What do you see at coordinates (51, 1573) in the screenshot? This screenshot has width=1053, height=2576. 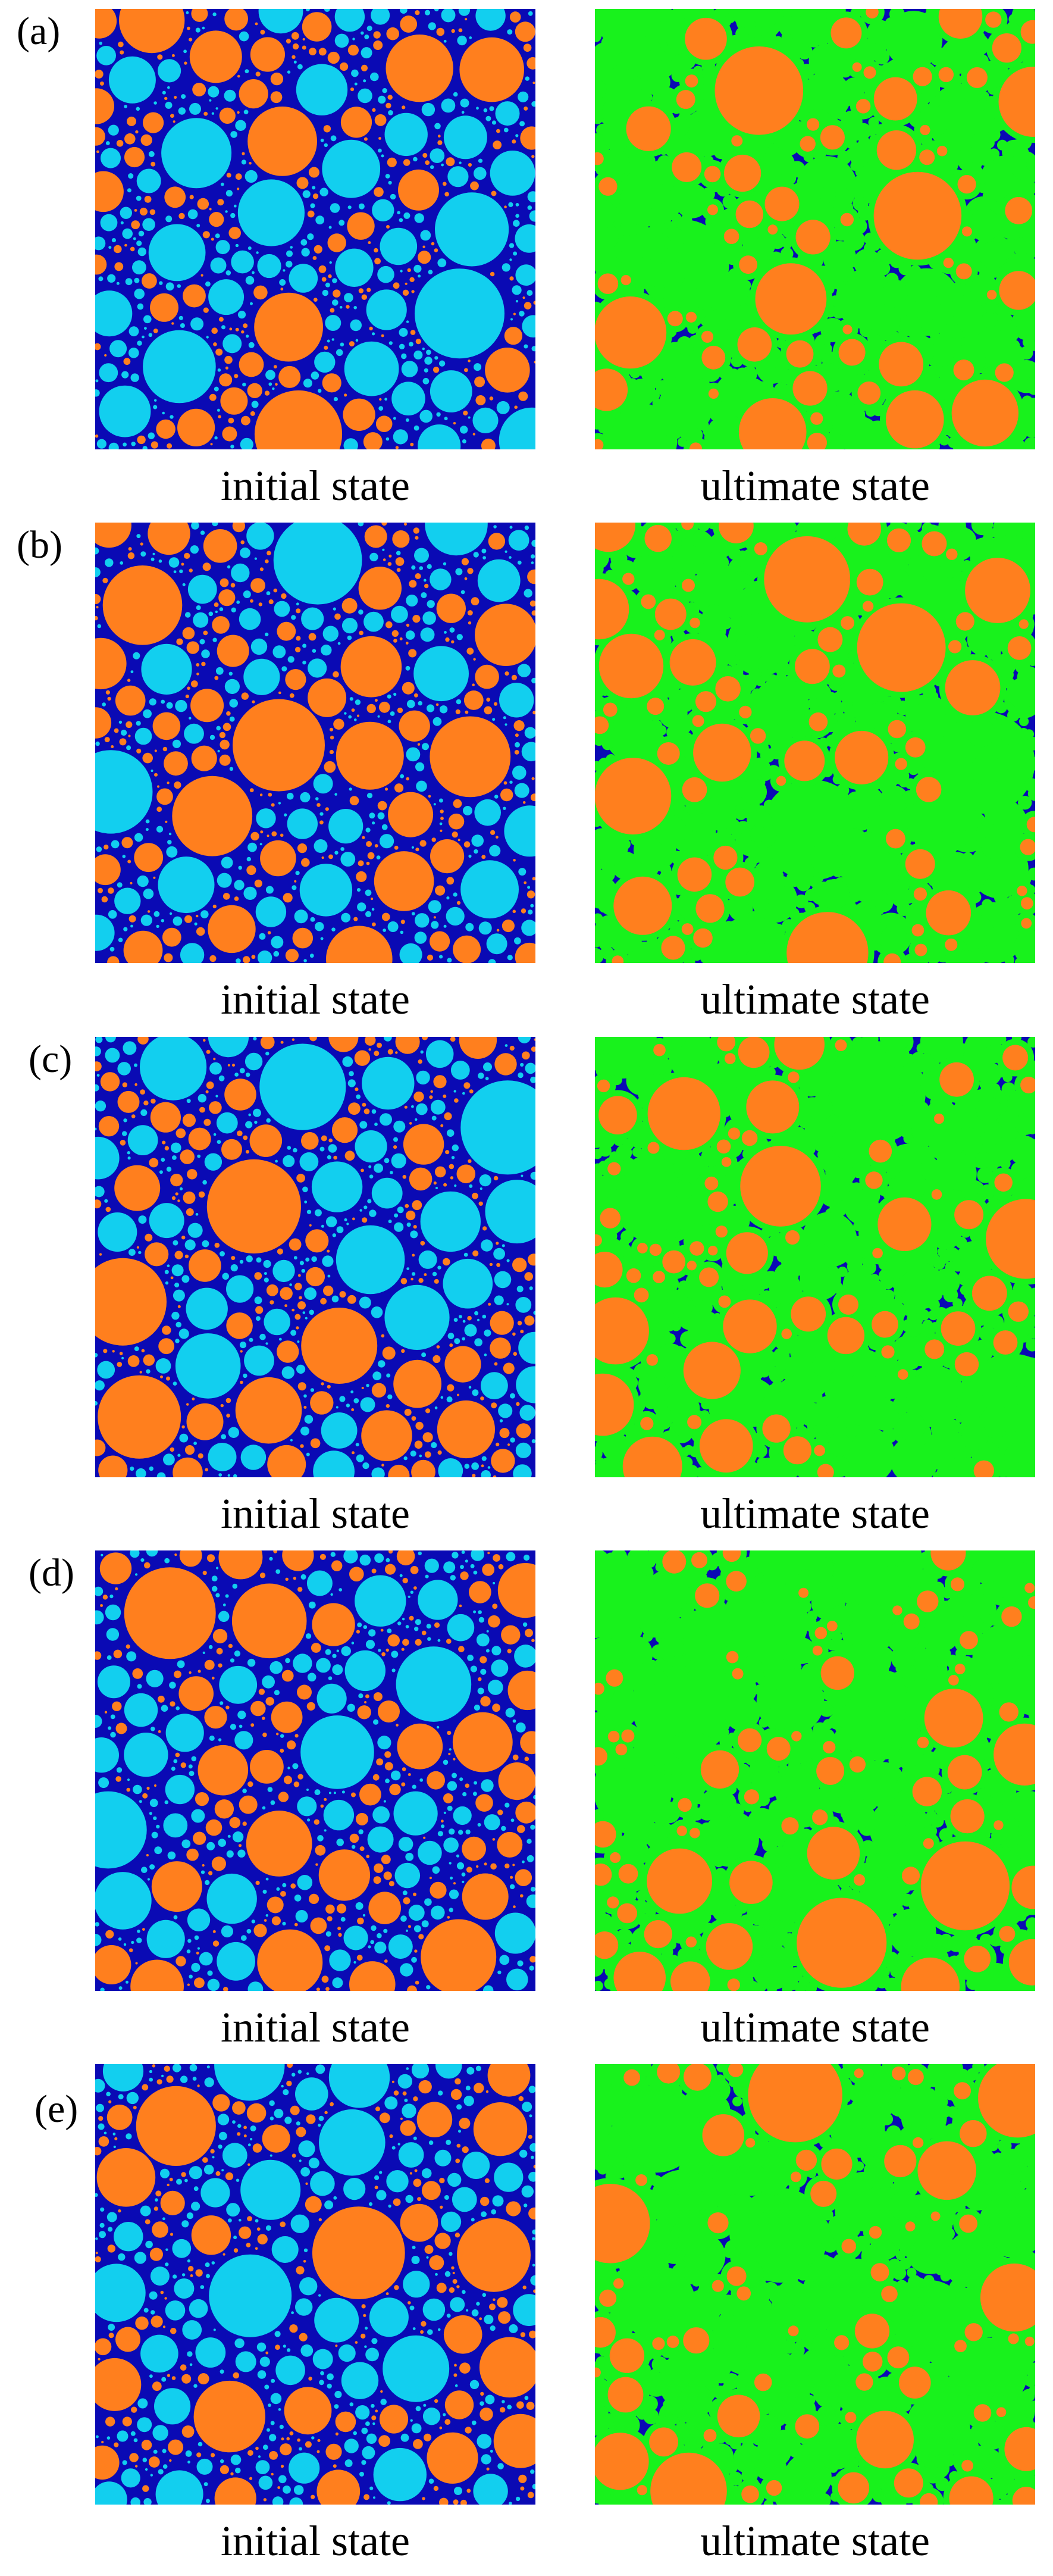 I see `row-label: (d)` at bounding box center [51, 1573].